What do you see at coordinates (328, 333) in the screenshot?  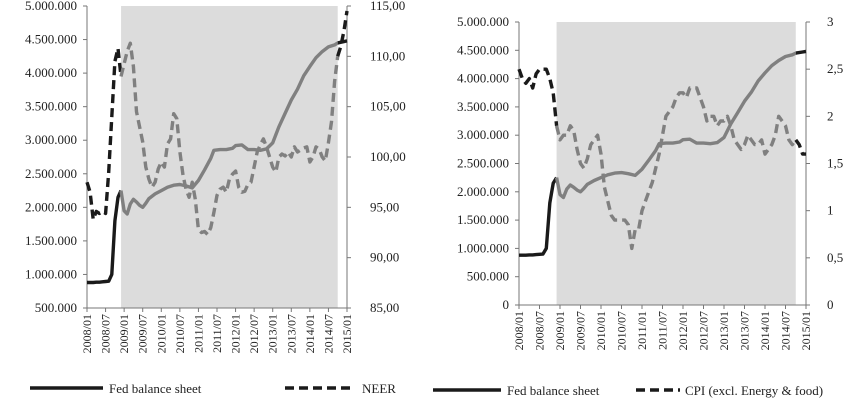 I see `left-x-tick-label: 2014/07` at bounding box center [328, 333].